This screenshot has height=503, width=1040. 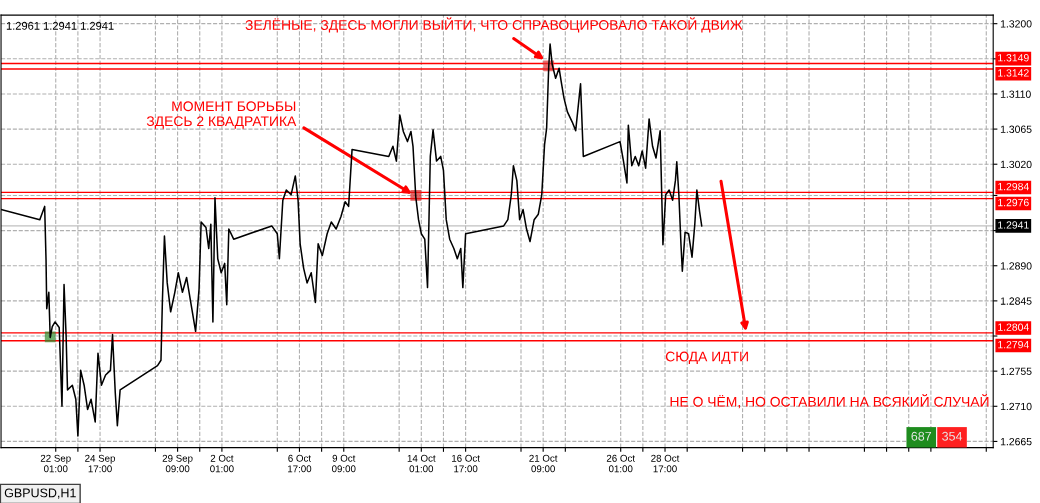 I want to click on x-tick-label: 2 Oct 01:00, so click(x=222, y=463).